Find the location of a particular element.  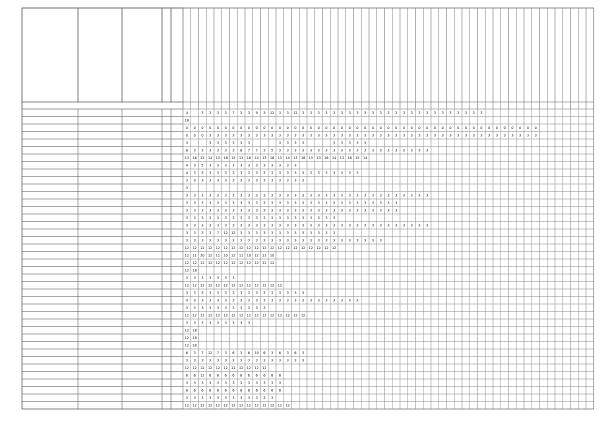

event-value: 16 is located at coordinates (249, 158).